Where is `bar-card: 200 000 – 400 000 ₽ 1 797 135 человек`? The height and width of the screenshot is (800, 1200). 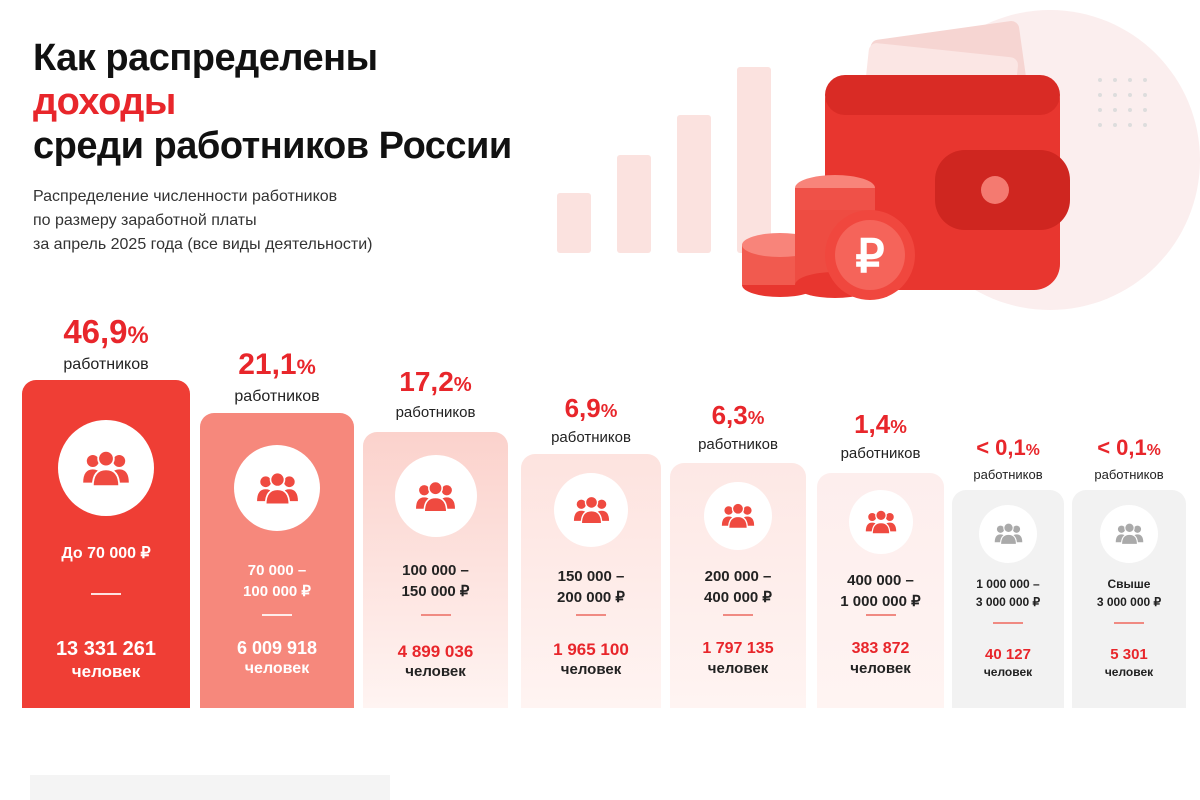
bar-card: 200 000 – 400 000 ₽ 1 797 135 человек is located at coordinates (738, 585).